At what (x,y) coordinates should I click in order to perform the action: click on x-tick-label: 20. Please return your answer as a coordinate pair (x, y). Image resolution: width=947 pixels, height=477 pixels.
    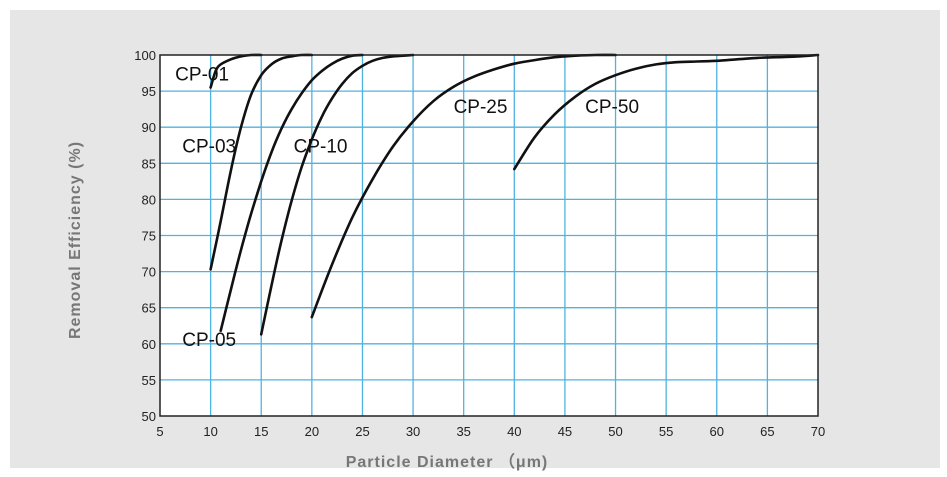
    Looking at the image, I should click on (312, 431).